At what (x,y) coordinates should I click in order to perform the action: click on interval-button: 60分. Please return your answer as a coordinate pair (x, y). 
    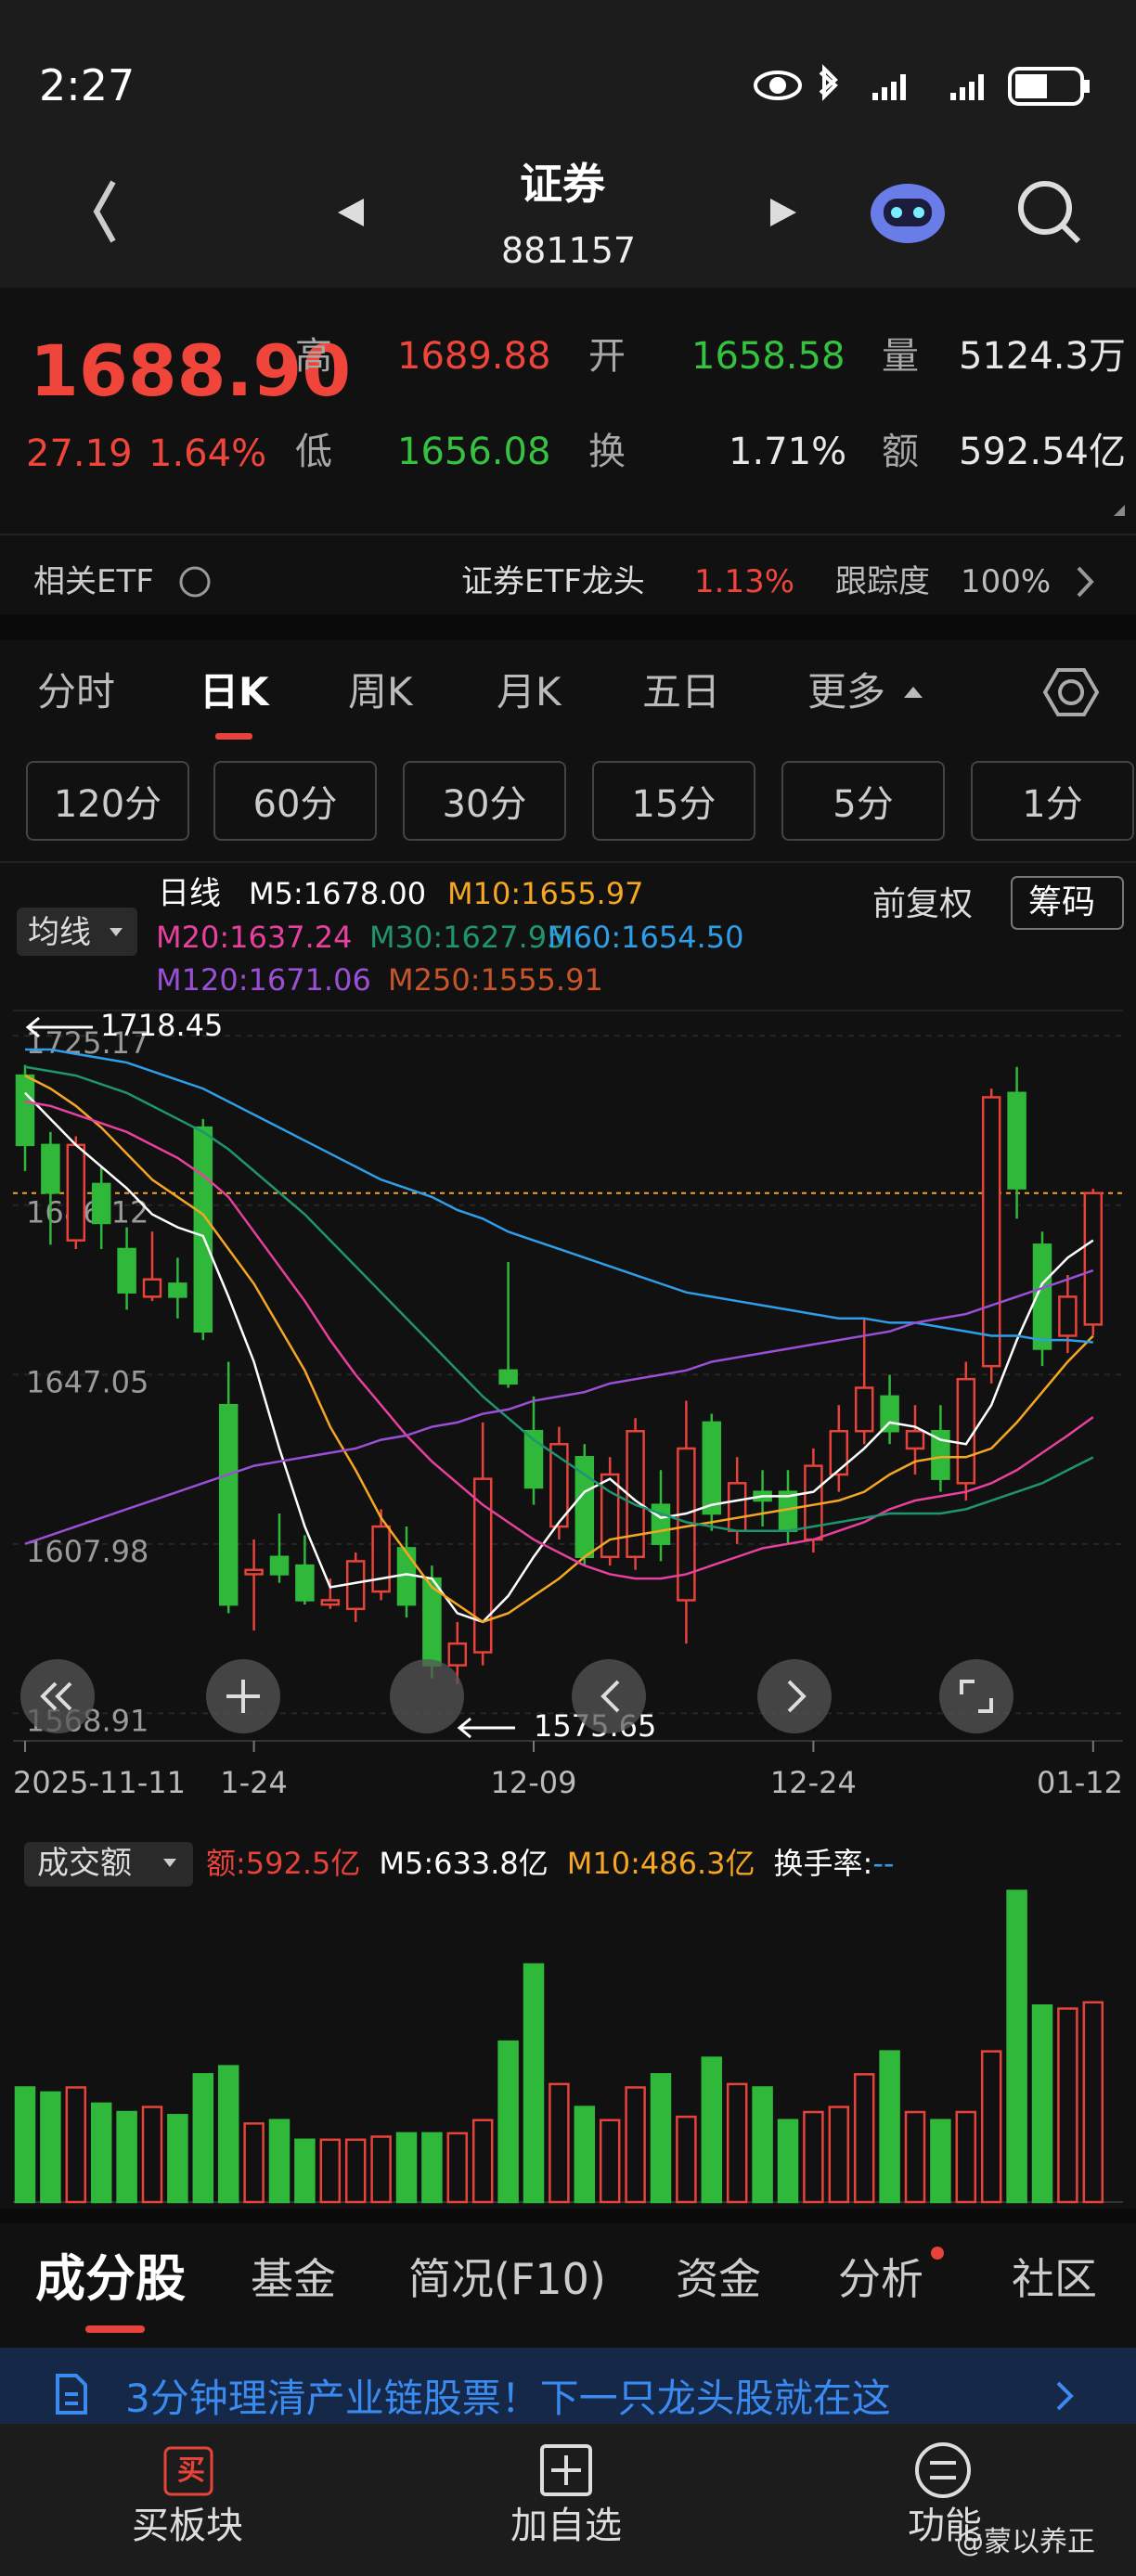
    Looking at the image, I should click on (295, 801).